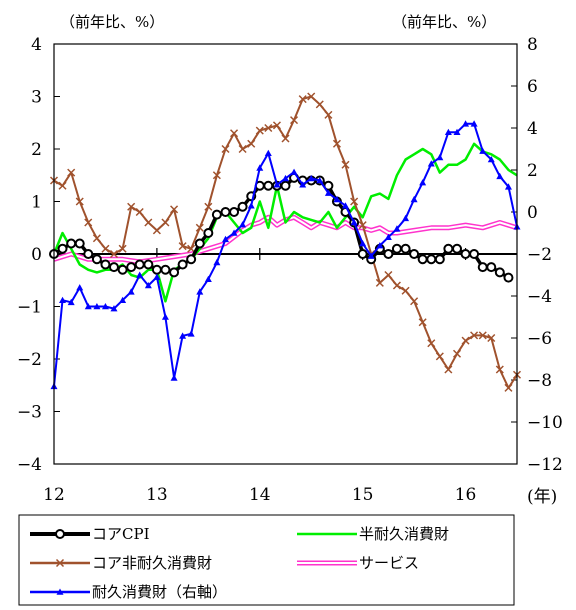  What do you see at coordinates (532, 129) in the screenshot?
I see `right-tick-label: 4` at bounding box center [532, 129].